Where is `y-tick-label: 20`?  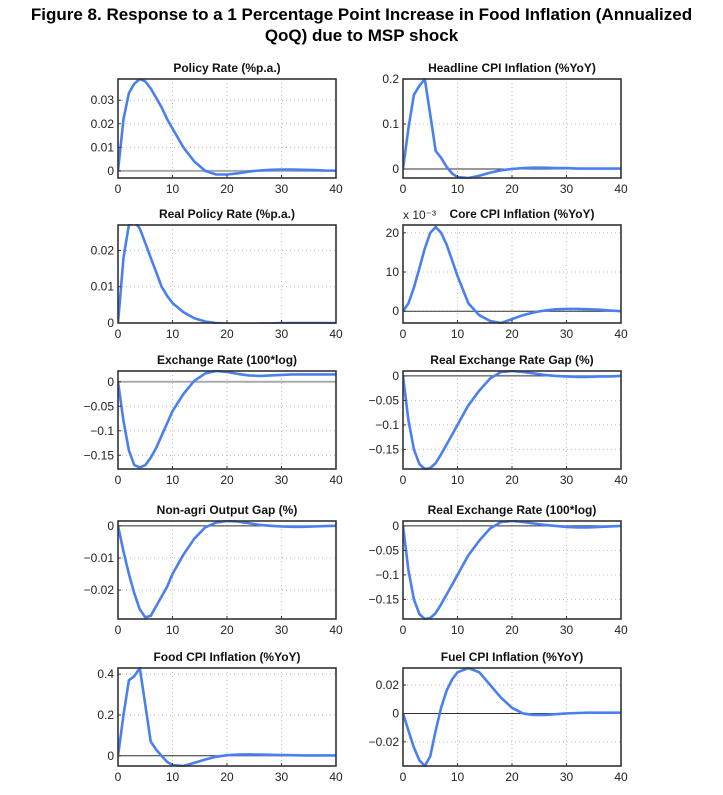
y-tick-label: 20 is located at coordinates (393, 233).